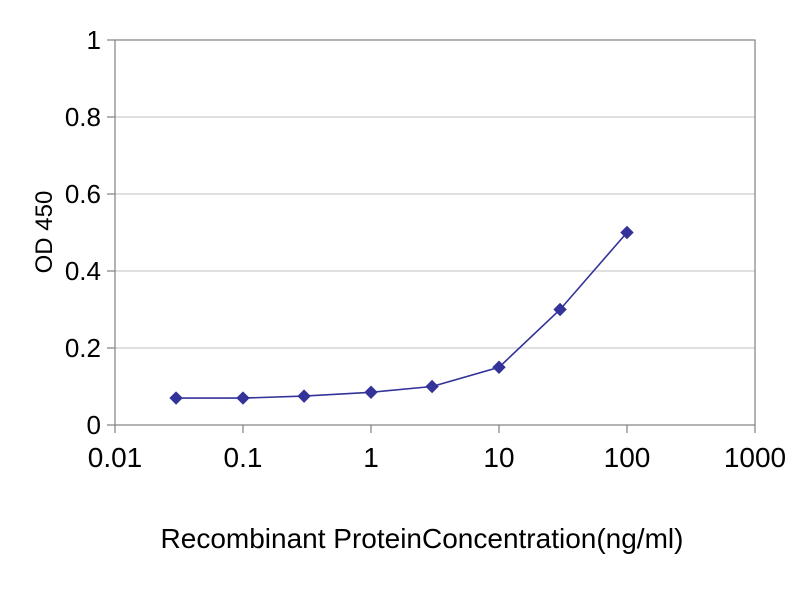 The height and width of the screenshot is (600, 800). I want to click on x-tick-label: 0.01, so click(115, 457).